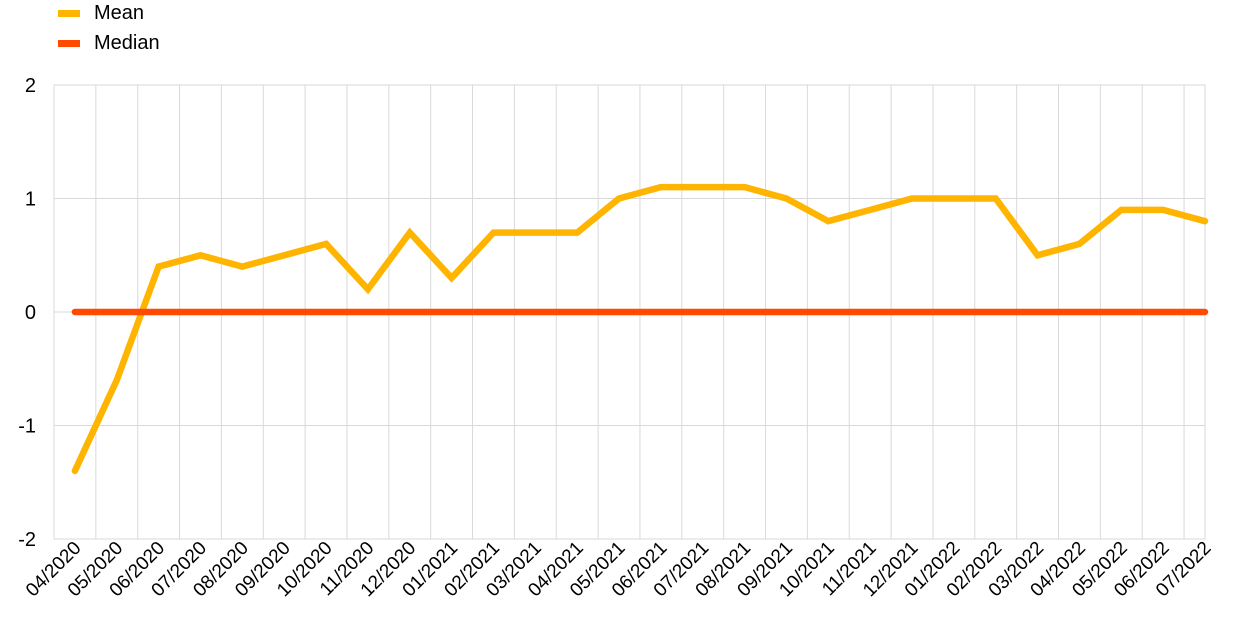 Image resolution: width=1240 pixels, height=633 pixels. What do you see at coordinates (127, 43) in the screenshot?
I see `legend-label-median: Median` at bounding box center [127, 43].